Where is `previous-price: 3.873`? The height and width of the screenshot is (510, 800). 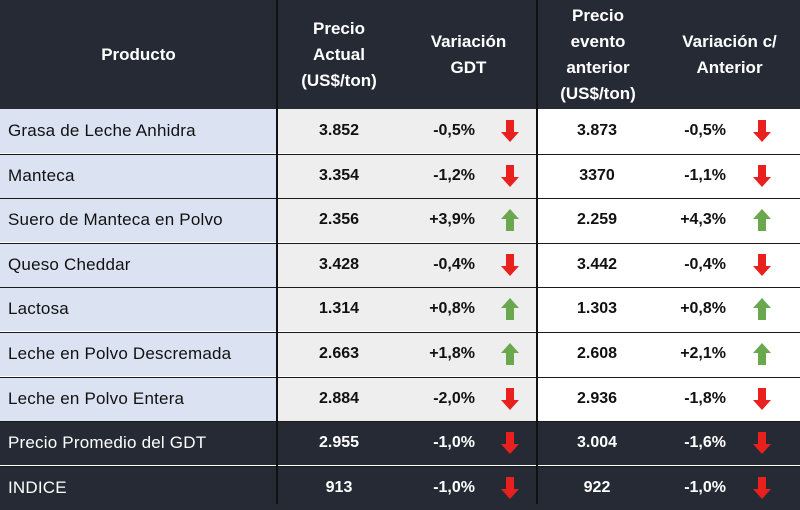 previous-price: 3.873 is located at coordinates (597, 130).